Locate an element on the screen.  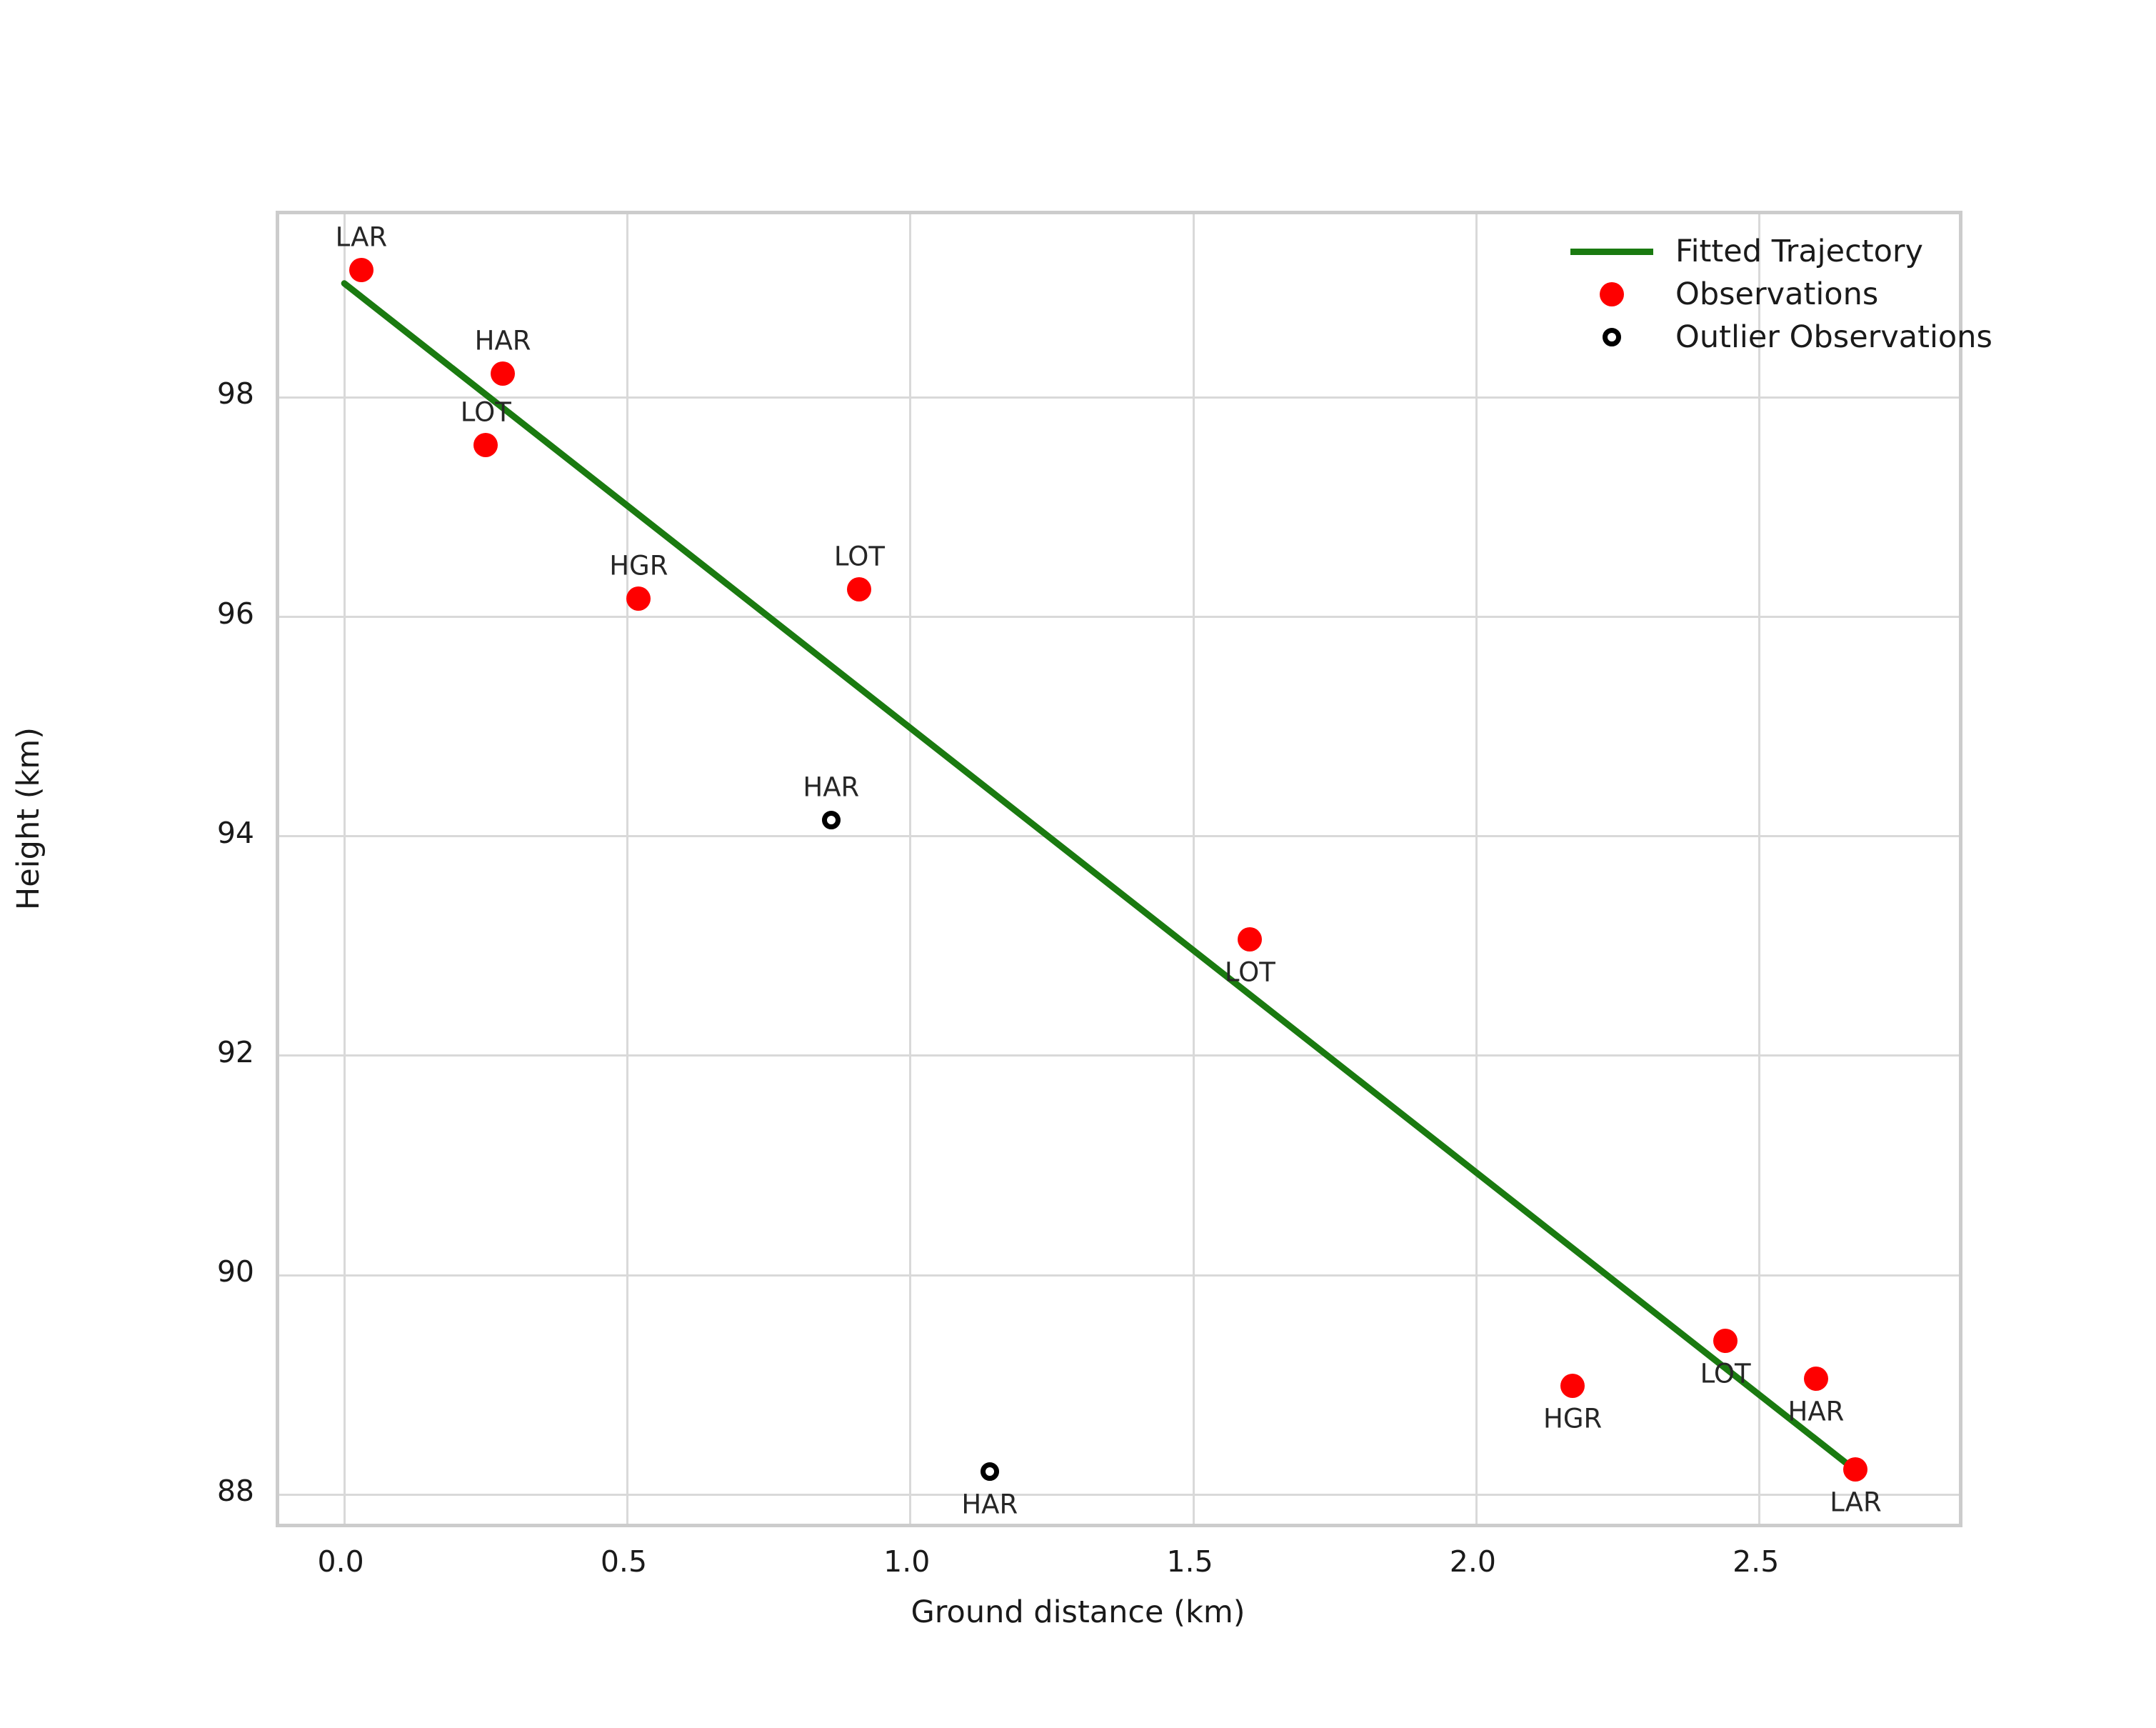
x-axis-label: Ground distance (km) is located at coordinates (1078, 1612).